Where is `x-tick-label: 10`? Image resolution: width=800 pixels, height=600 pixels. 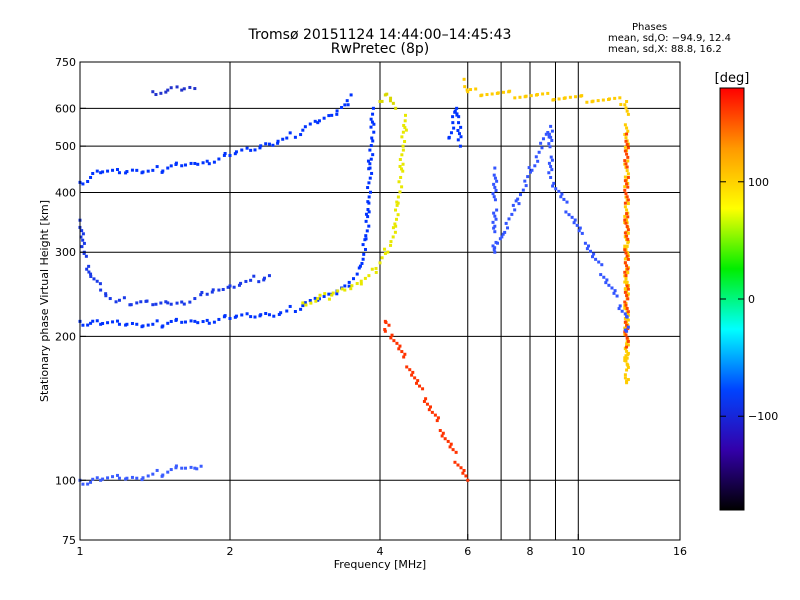
x-tick-label: 10 is located at coordinates (578, 551).